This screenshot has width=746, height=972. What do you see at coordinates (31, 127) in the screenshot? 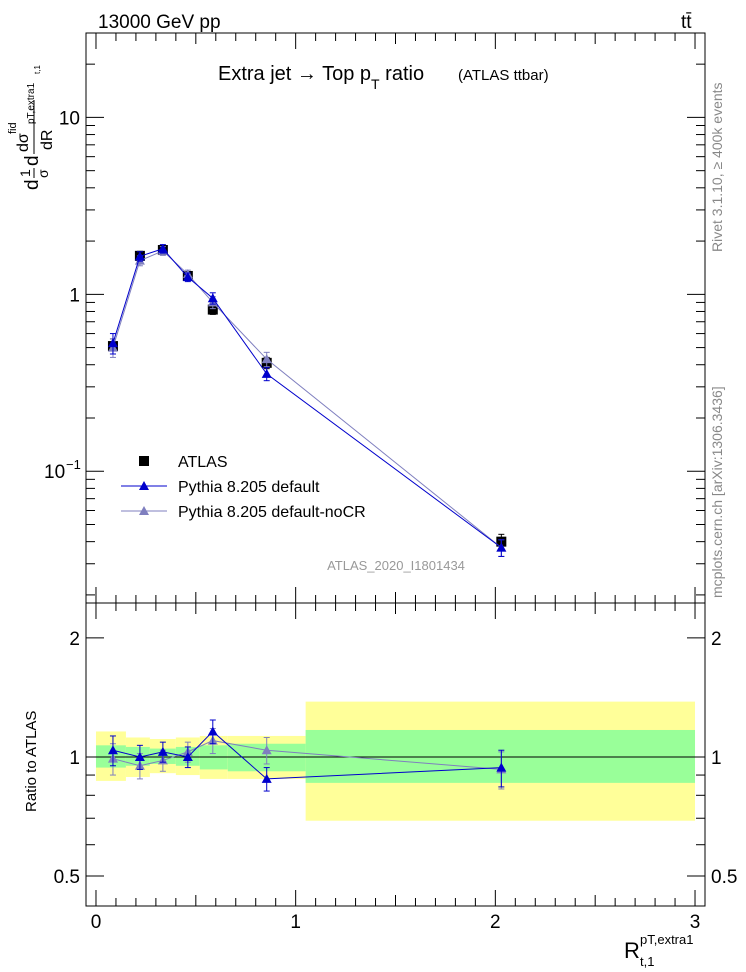
I see `main-y-axis-label: d 1 σ d dσ fid dR pT,extra1 t,1` at bounding box center [31, 127].